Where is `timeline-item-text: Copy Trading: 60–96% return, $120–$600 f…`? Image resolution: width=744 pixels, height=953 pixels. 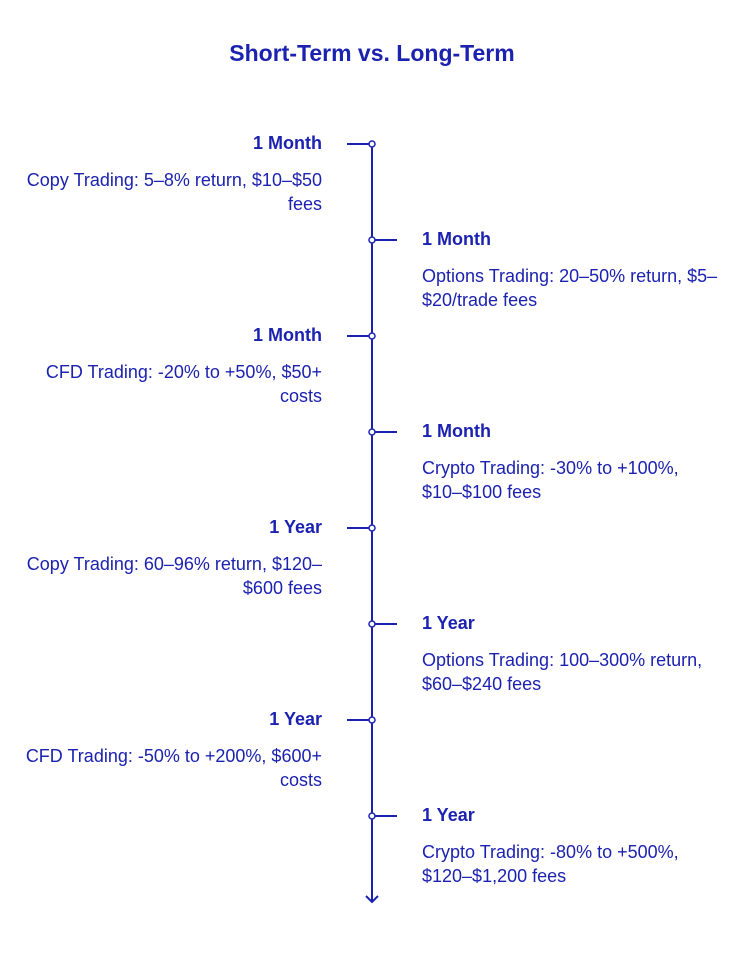
timeline-item-text: Copy Trading: 60–96% return, $120–$600 f… is located at coordinates (174, 576).